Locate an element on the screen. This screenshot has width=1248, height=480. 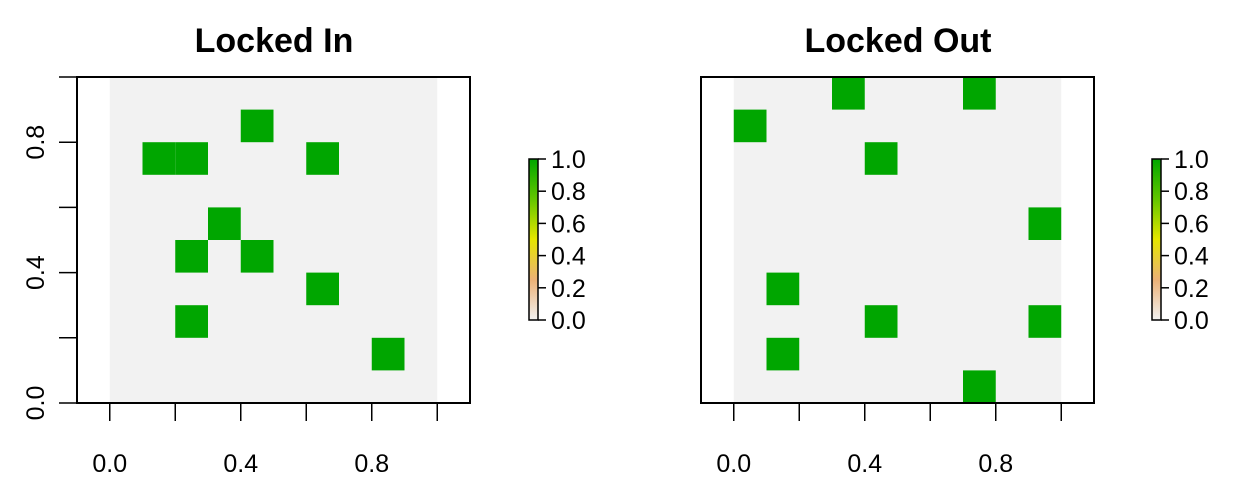
y-tick-label: 0.8 is located at coordinates (36, 142).